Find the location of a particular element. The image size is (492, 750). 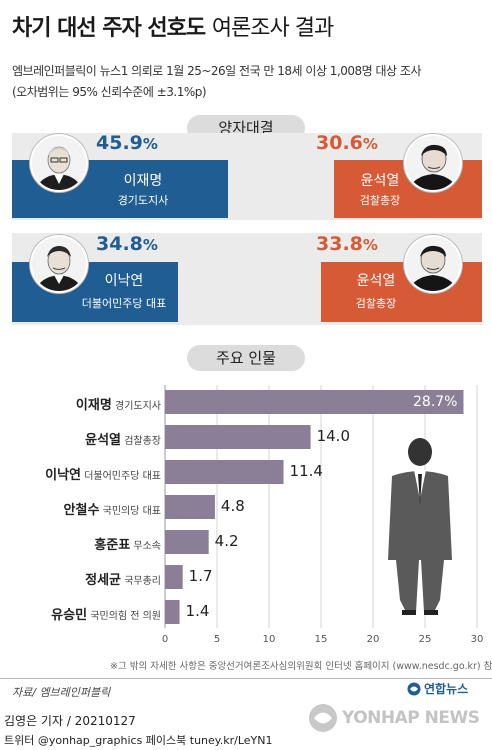

subtitle-margin: (오차범위는 95% 신뢰수준에 ±3.1%p) is located at coordinates (109, 92).